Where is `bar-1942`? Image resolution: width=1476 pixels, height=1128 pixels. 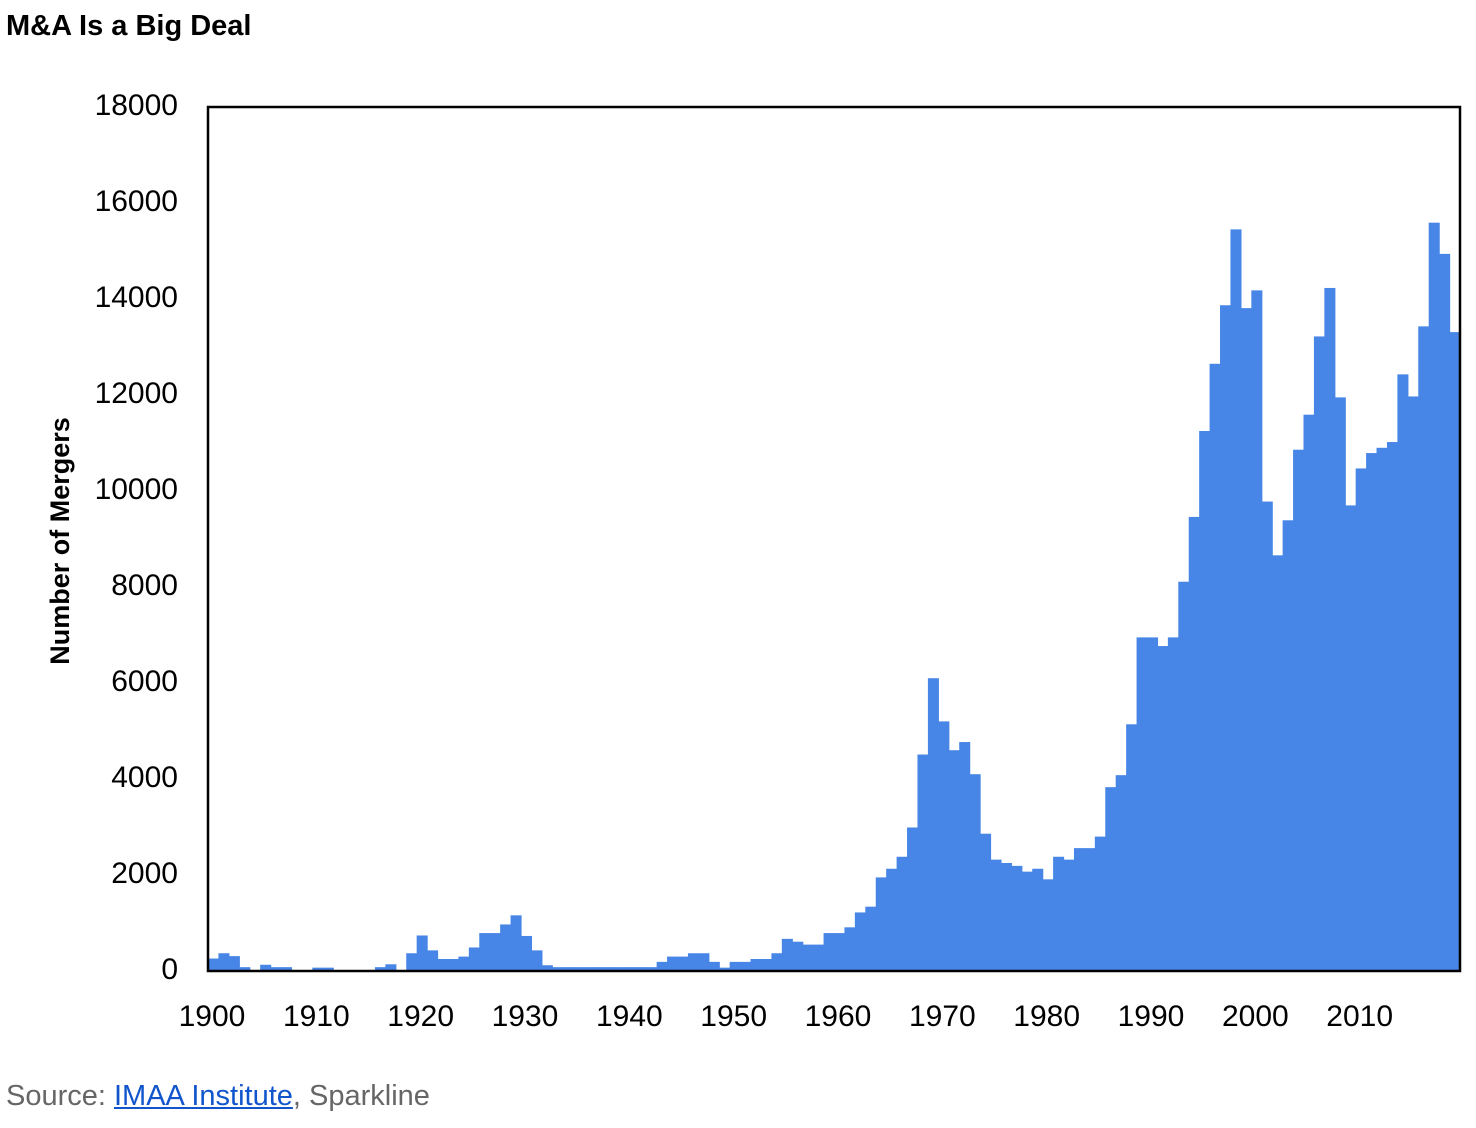
bar-1942 is located at coordinates (652, 969).